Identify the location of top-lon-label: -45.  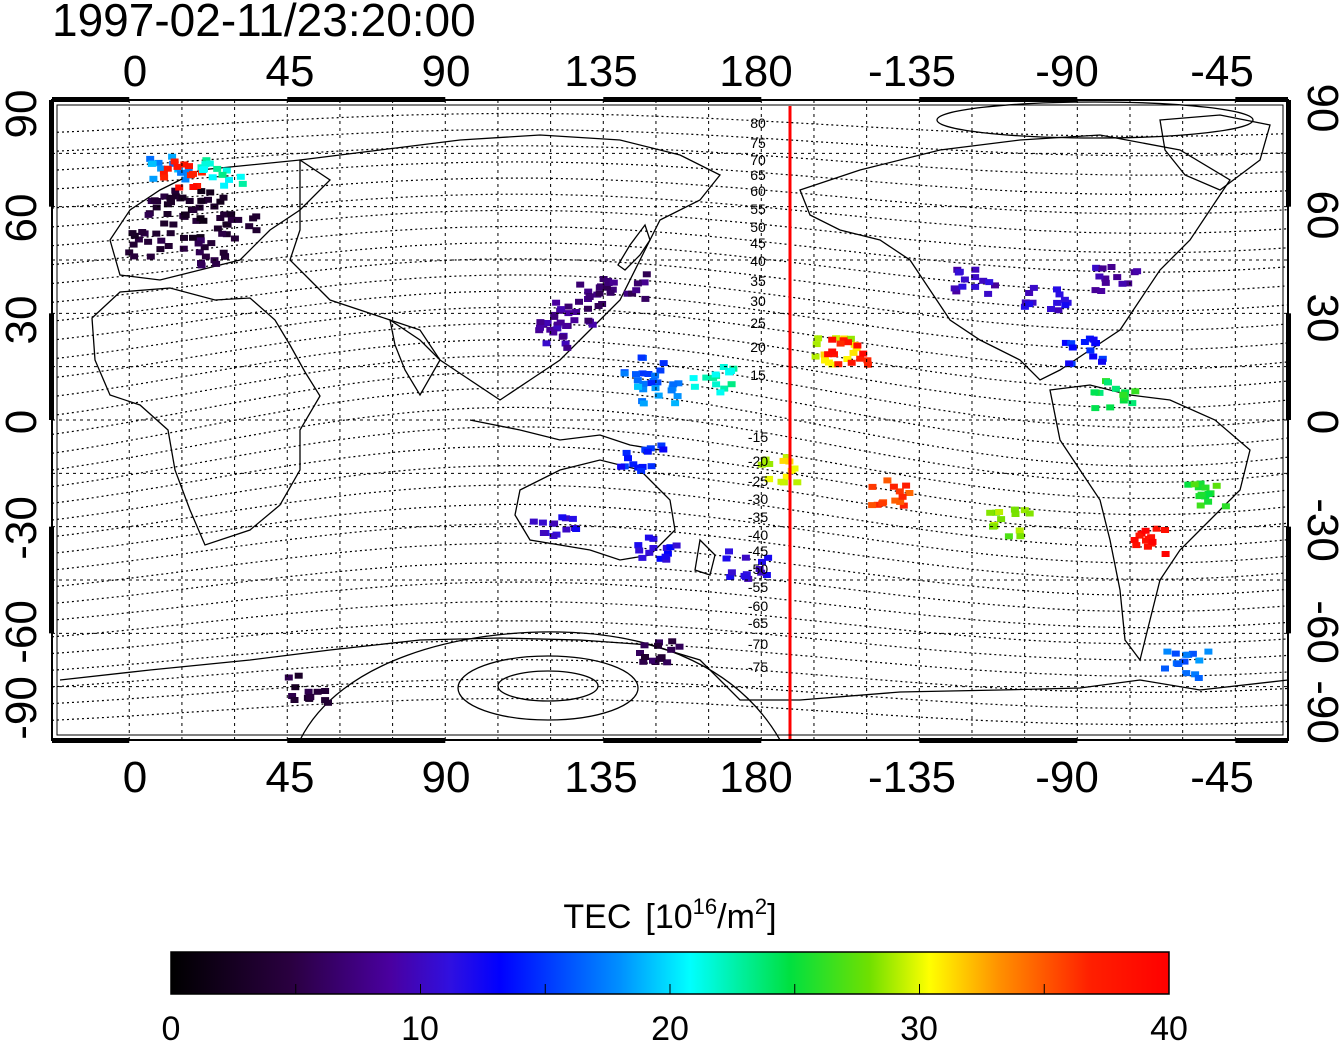
(1222, 71).